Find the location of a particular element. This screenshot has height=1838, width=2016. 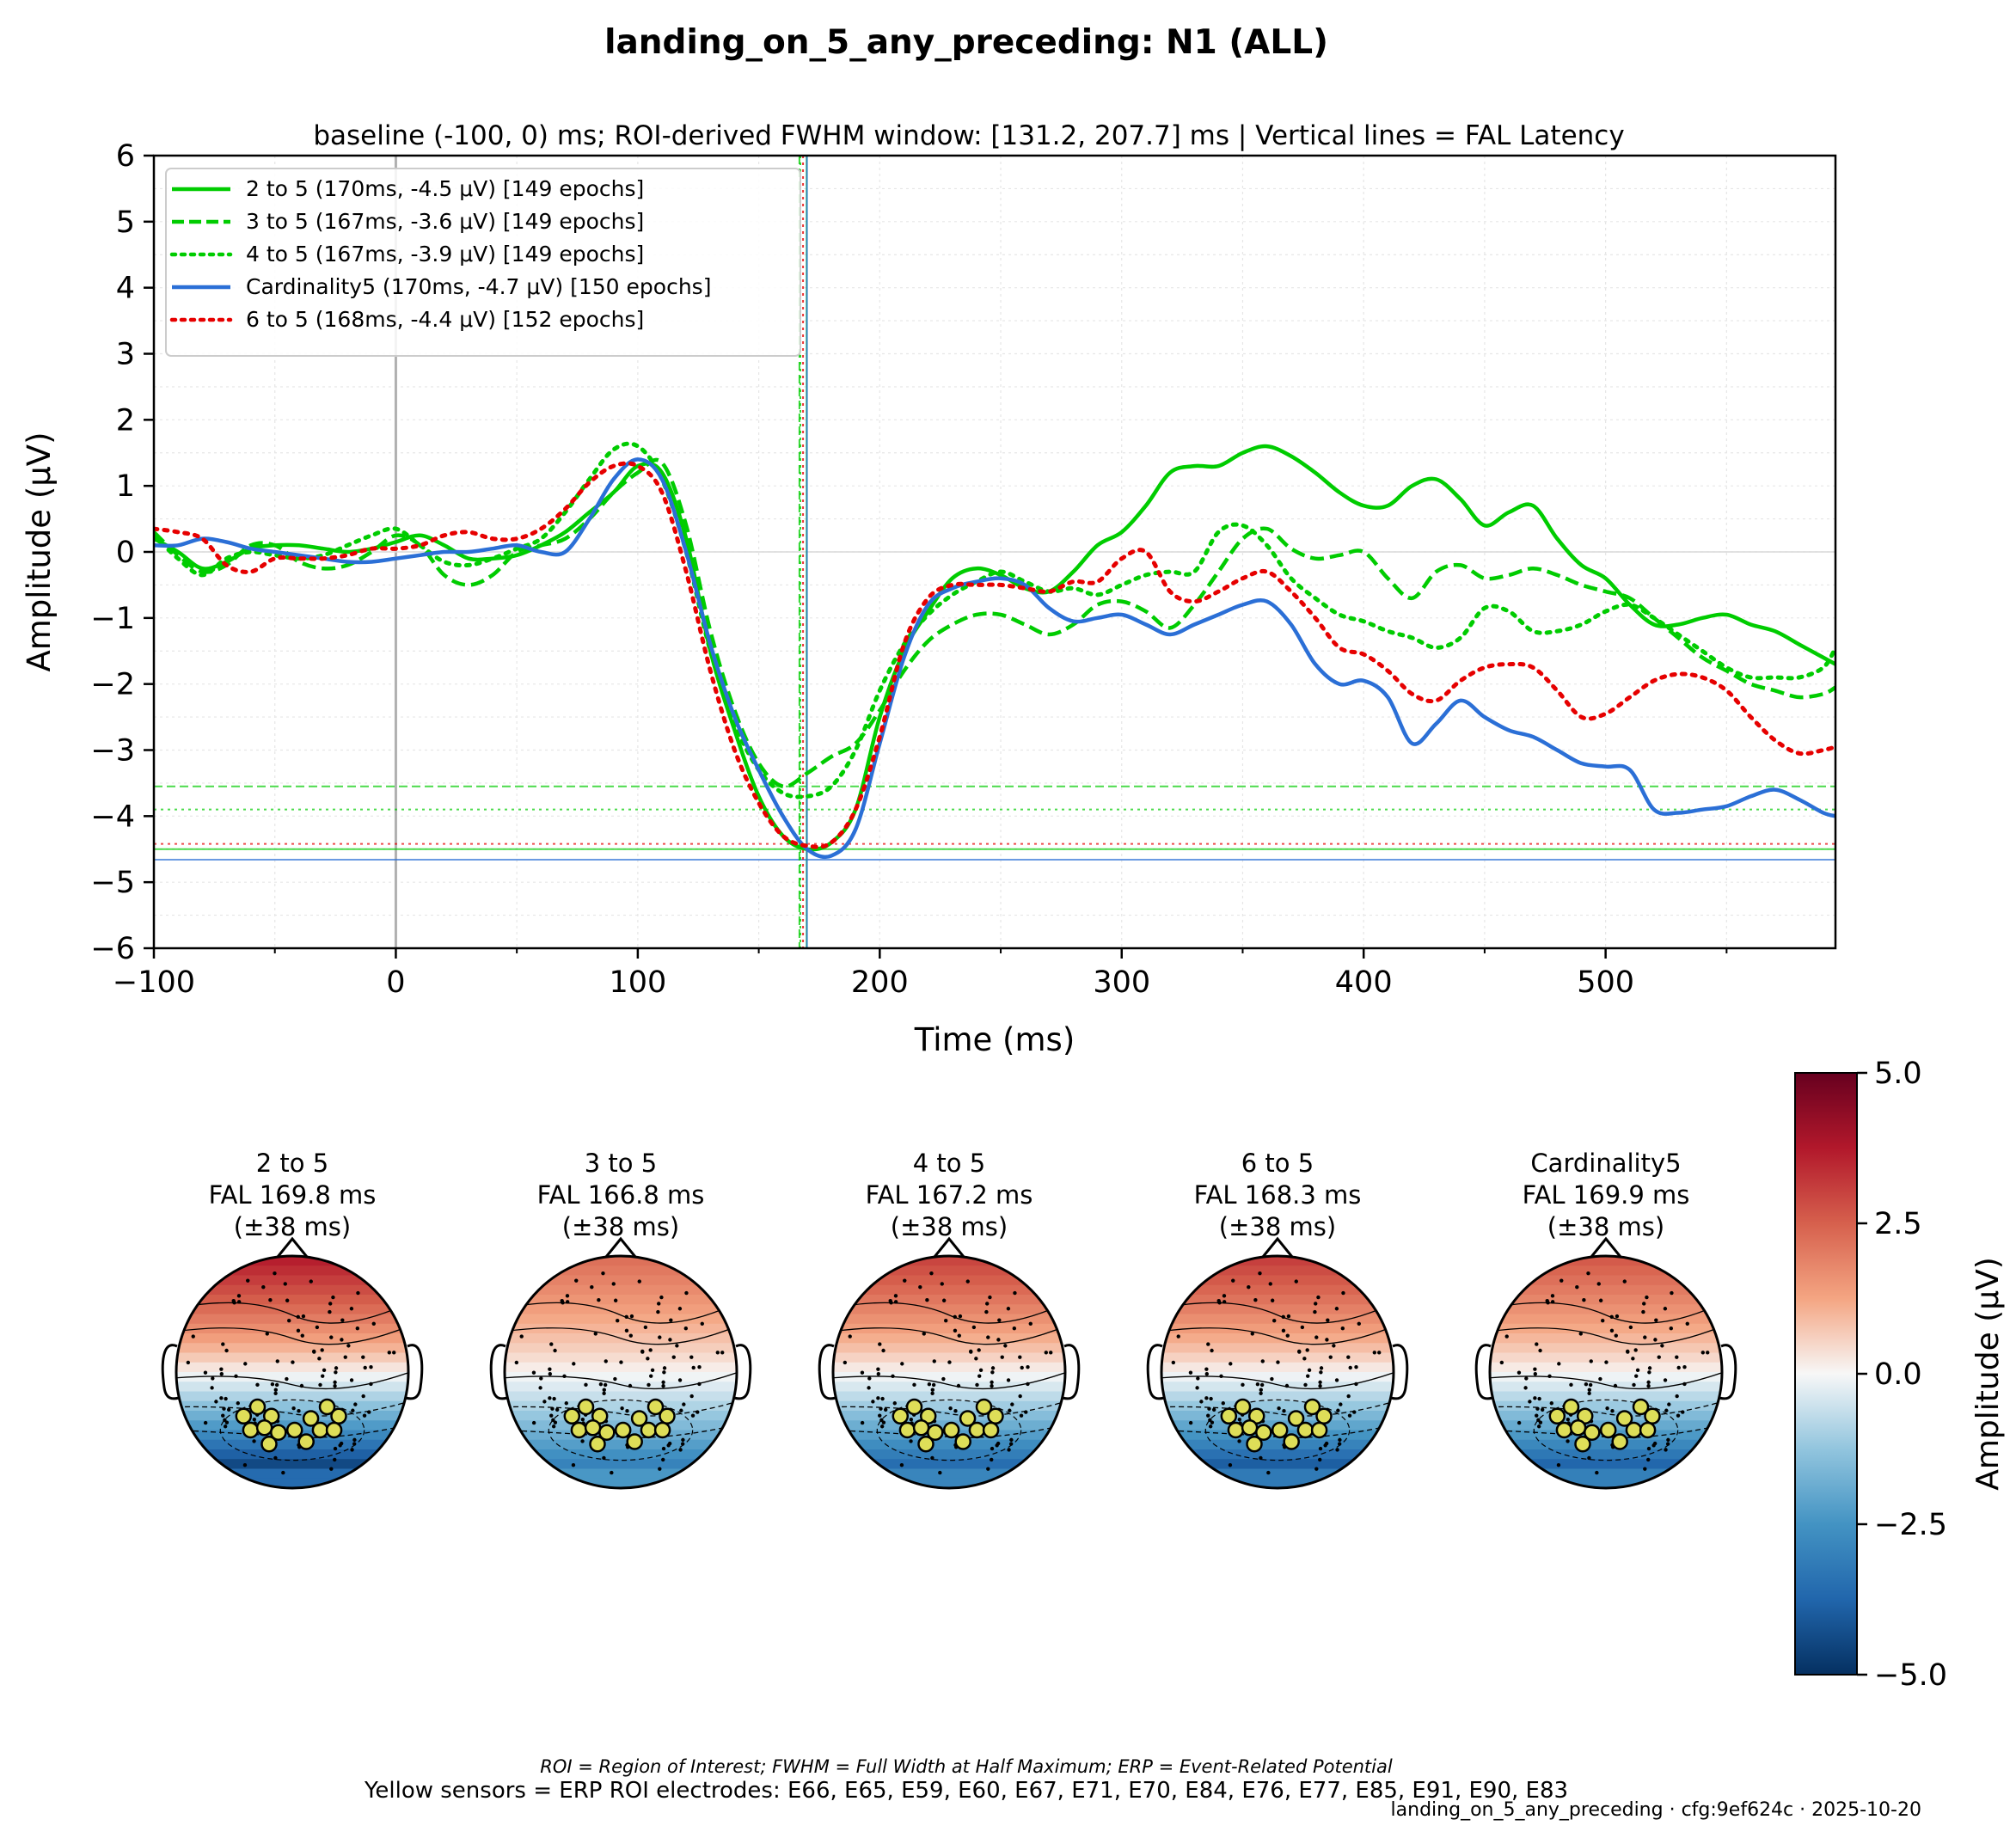

contour-line is located at coordinates (292, 1430).